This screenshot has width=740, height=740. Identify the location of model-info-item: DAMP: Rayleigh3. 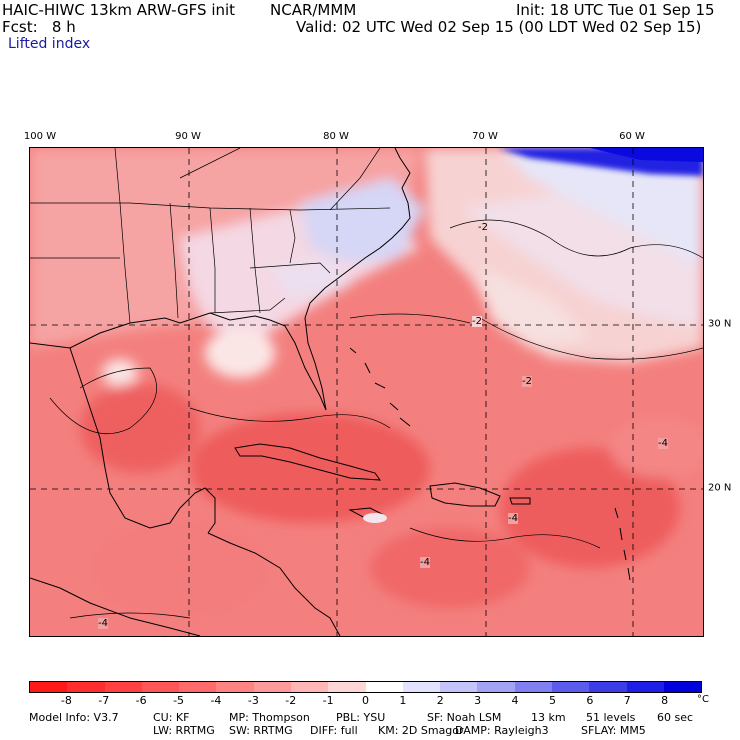
(502, 730).